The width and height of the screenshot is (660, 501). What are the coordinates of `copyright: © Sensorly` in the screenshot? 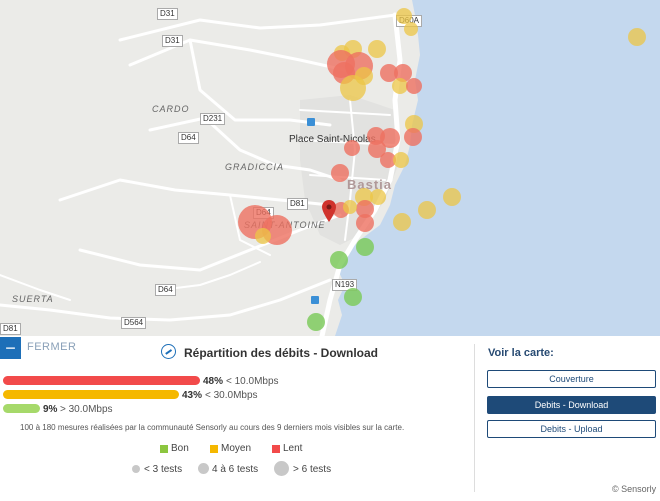 It's located at (634, 489).